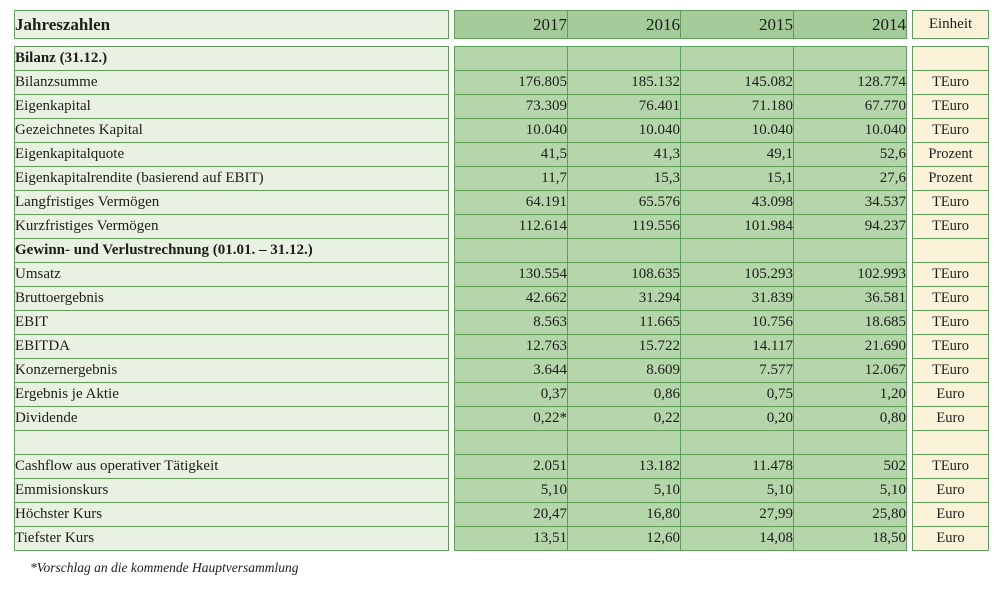 Image resolution: width=1000 pixels, height=591 pixels. I want to click on cell-2015: 0,75, so click(737, 394).